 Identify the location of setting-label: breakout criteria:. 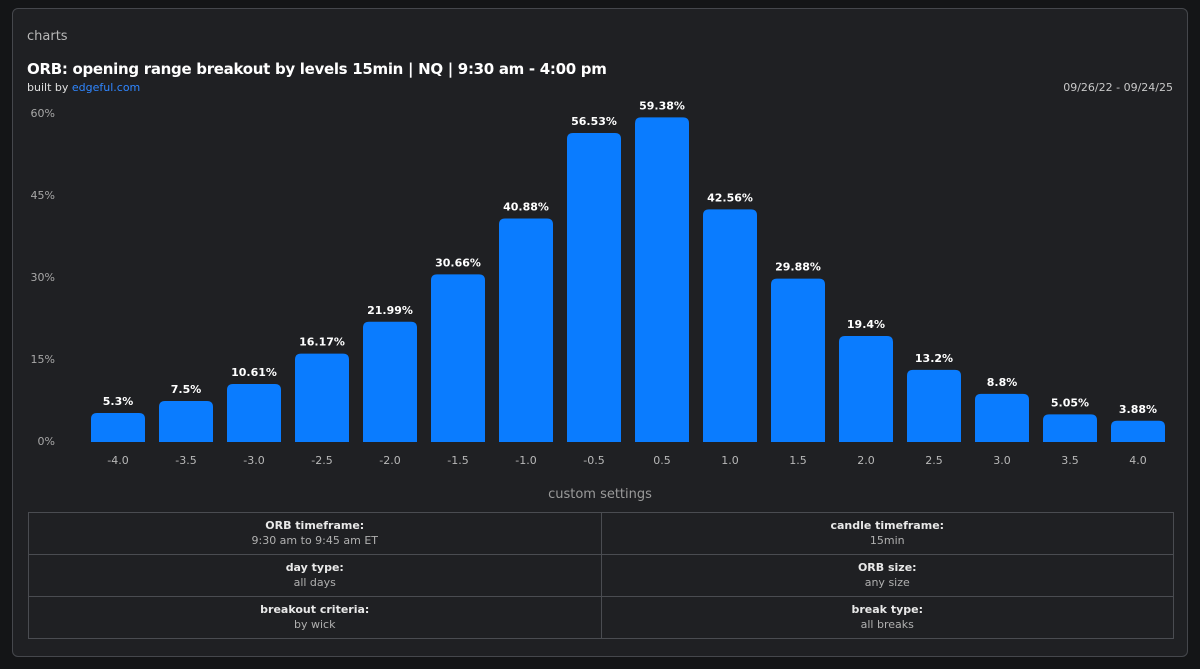
(315, 609).